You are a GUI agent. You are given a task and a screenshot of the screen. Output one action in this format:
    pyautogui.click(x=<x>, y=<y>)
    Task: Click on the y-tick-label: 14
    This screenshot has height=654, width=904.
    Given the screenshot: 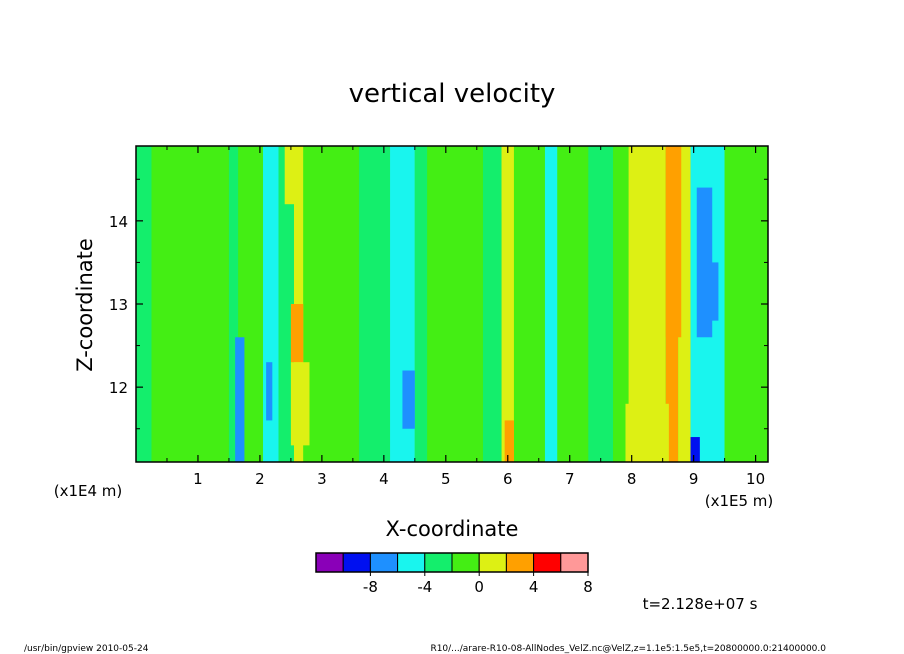 What is the action you would take?
    pyautogui.click(x=118, y=222)
    